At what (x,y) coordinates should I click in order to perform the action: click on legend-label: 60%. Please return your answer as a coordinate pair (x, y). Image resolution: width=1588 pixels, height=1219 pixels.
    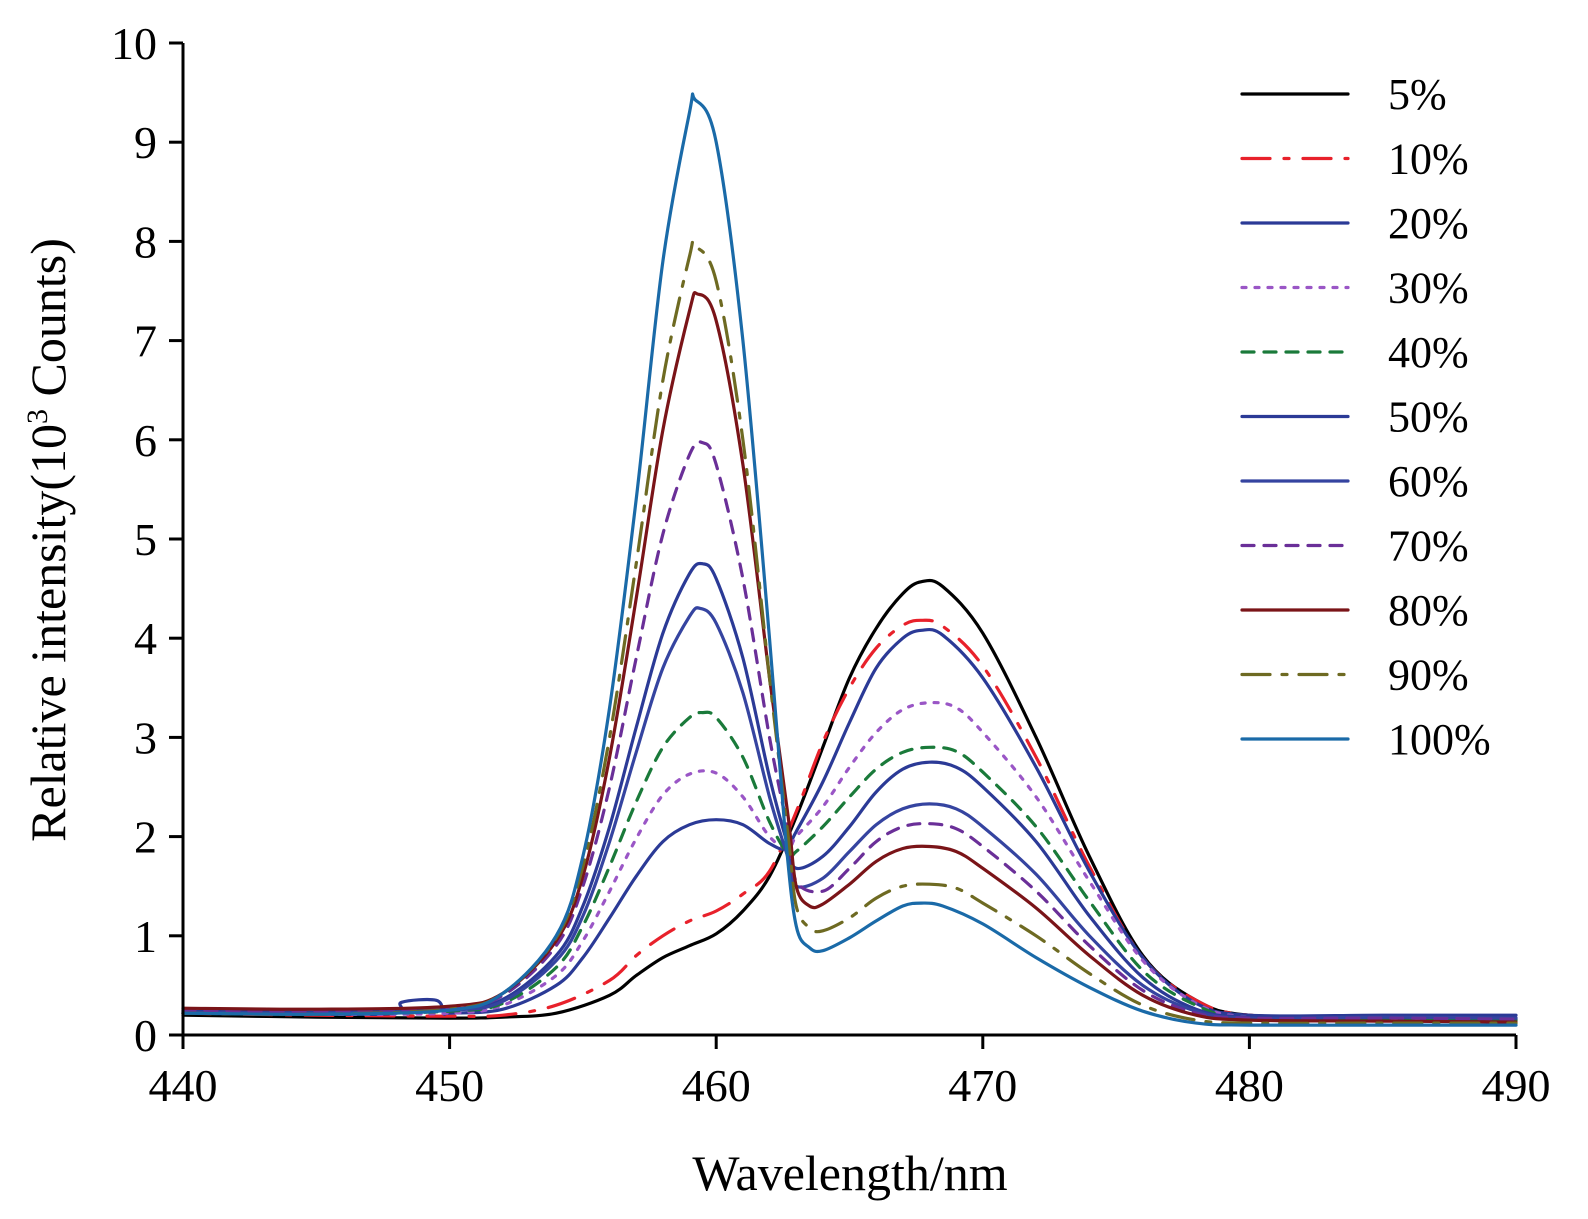
    Looking at the image, I should click on (1428, 481).